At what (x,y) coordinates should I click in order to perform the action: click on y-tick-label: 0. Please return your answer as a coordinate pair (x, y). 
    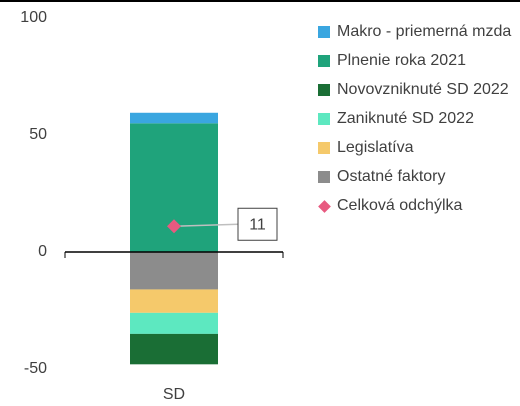
    Looking at the image, I should click on (42, 251).